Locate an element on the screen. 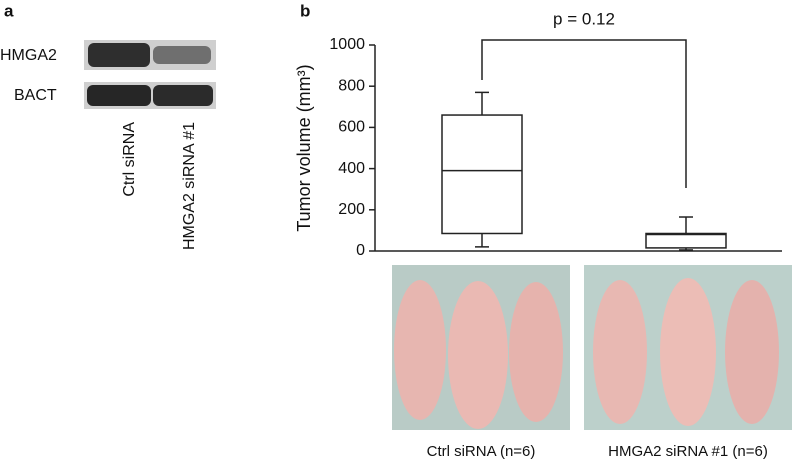 The height and width of the screenshot is (470, 797). y-tick-label: 800 is located at coordinates (351, 85).